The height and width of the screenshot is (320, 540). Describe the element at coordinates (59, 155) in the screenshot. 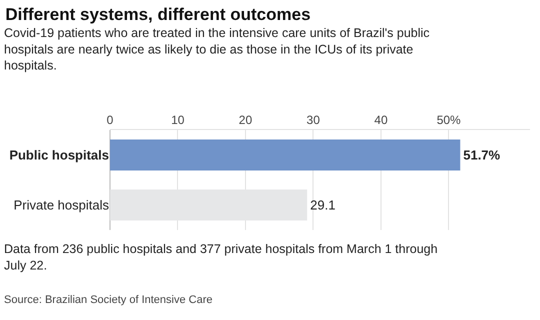

I see `y-tick-label: Public hospitals` at that location.